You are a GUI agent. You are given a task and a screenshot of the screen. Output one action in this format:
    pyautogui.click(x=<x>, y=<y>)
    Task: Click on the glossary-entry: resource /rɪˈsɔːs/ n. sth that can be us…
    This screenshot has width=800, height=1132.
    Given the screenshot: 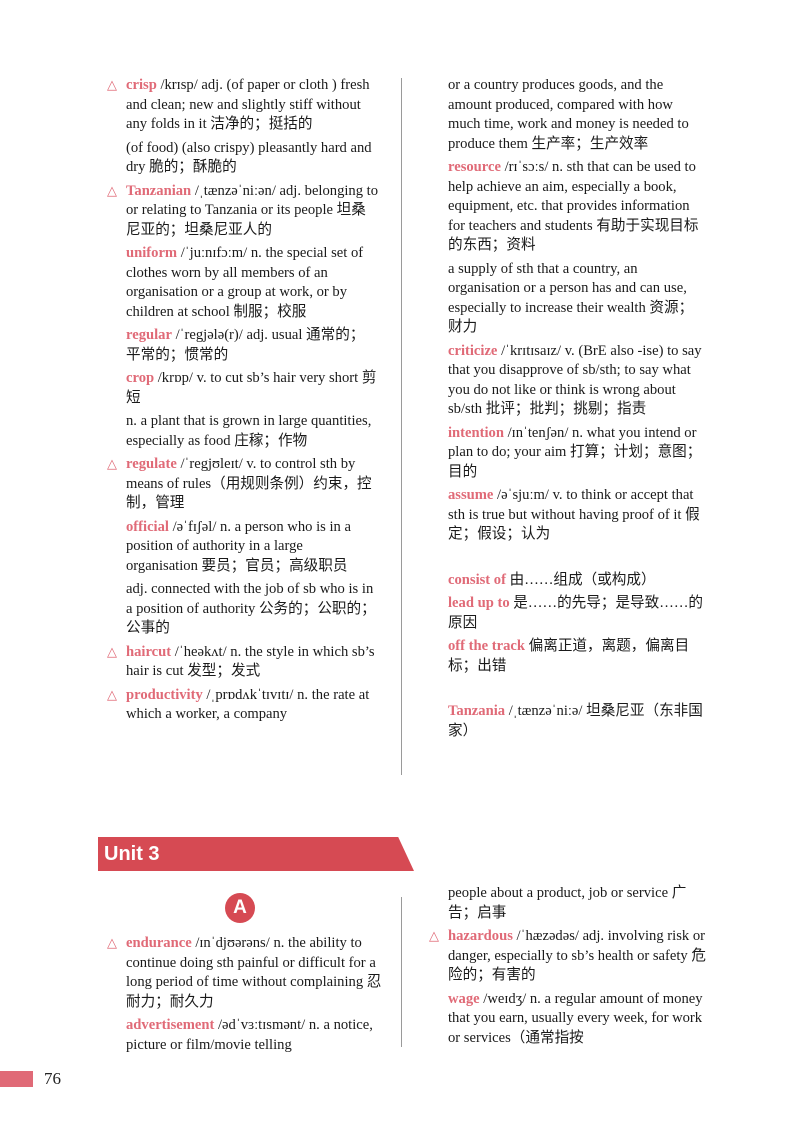 What is the action you would take?
    pyautogui.click(x=577, y=207)
    